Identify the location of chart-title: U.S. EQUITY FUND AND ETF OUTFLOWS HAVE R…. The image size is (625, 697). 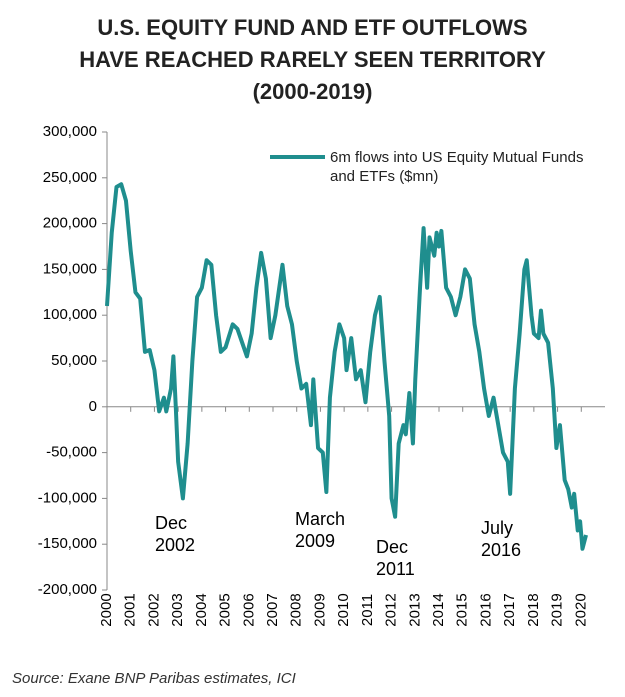
(312, 59).